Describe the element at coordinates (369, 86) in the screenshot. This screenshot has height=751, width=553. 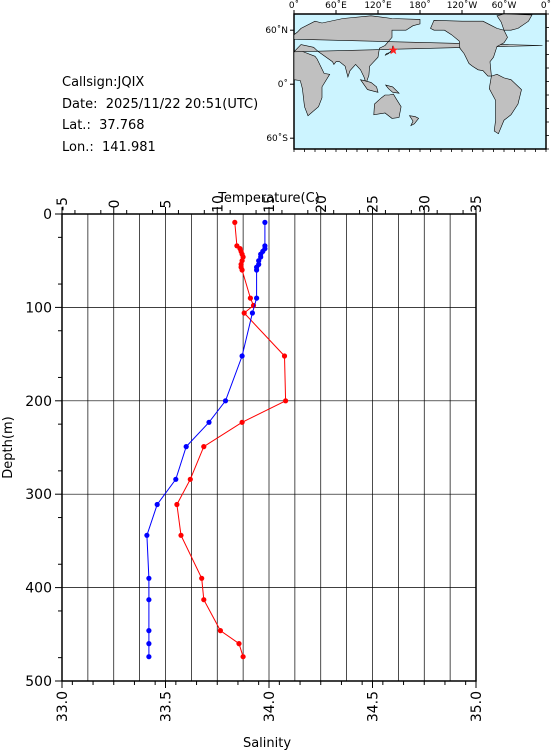
I see `land-indonesia` at that location.